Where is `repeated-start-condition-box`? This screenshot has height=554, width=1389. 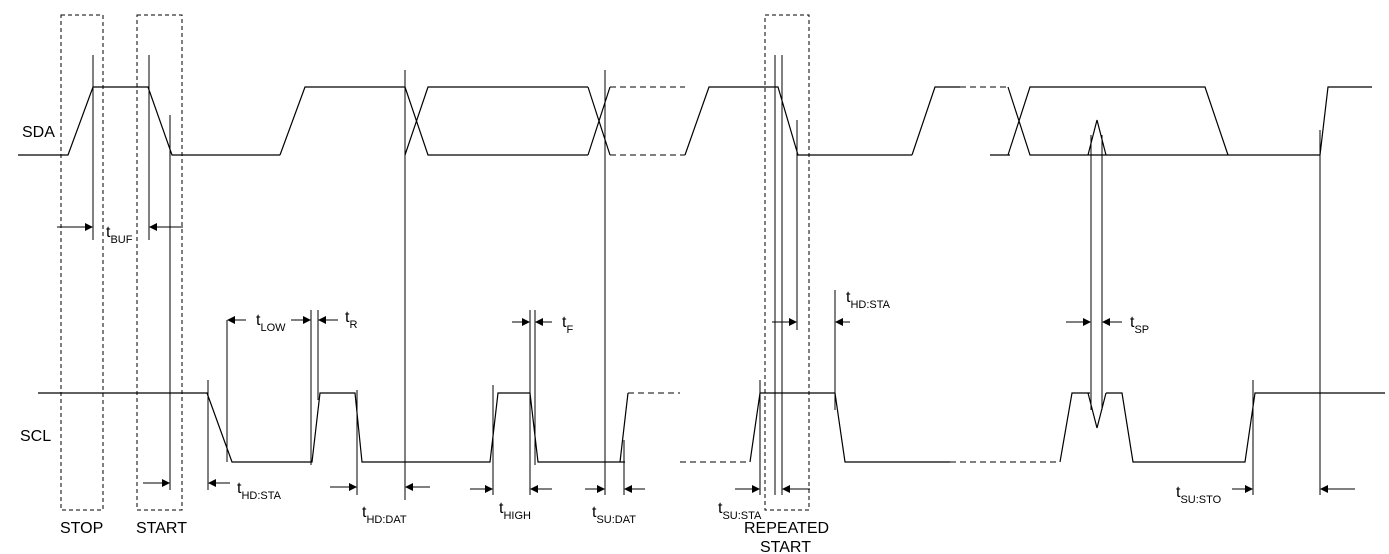
repeated-start-condition-box is located at coordinates (787, 262).